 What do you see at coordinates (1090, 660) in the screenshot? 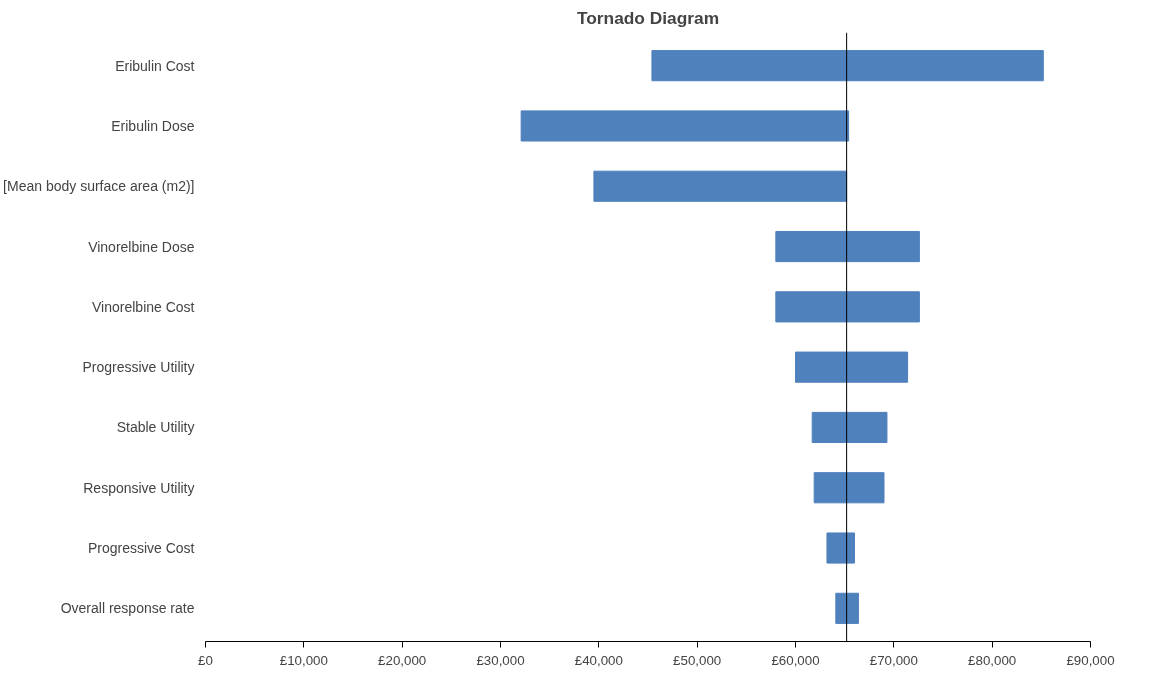
I see `x-tick-label: £90,000` at bounding box center [1090, 660].